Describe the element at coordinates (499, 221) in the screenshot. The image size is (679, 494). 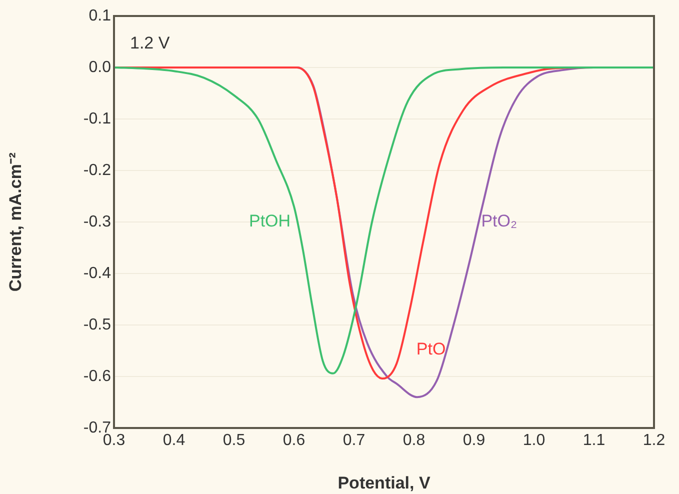
I see `series-label: PtO₂` at that location.